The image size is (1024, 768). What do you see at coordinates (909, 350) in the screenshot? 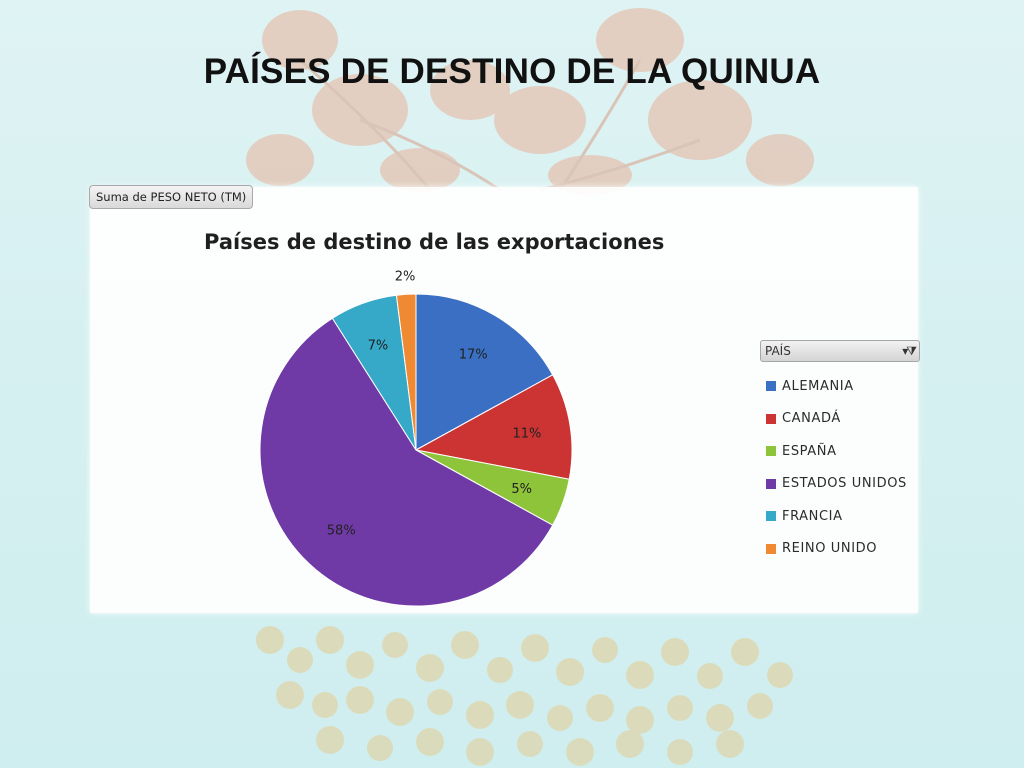
I see `filter-dropdown-icon: ▾⧩` at bounding box center [909, 350].